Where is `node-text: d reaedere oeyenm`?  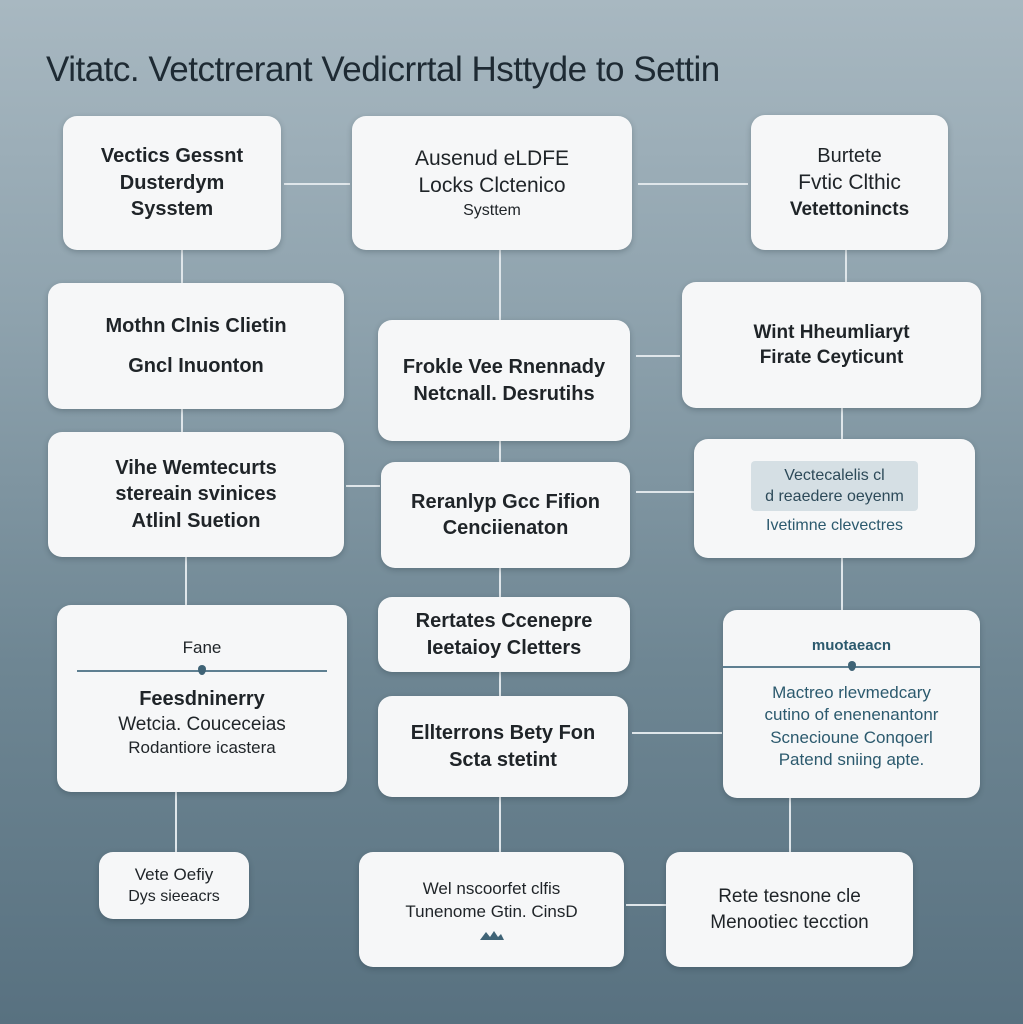
node-text: d reaedere oeyenm is located at coordinates (834, 496).